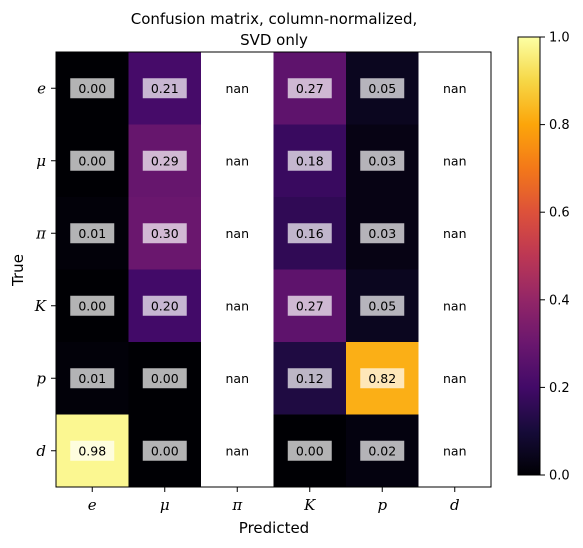 Image resolution: width=583 pixels, height=548 pixels. Describe the element at coordinates (555, 257) in the screenshot. I see `colorbar-ticks: 0.0 0.2 0.4 0.6 0.8 1.0` at that location.